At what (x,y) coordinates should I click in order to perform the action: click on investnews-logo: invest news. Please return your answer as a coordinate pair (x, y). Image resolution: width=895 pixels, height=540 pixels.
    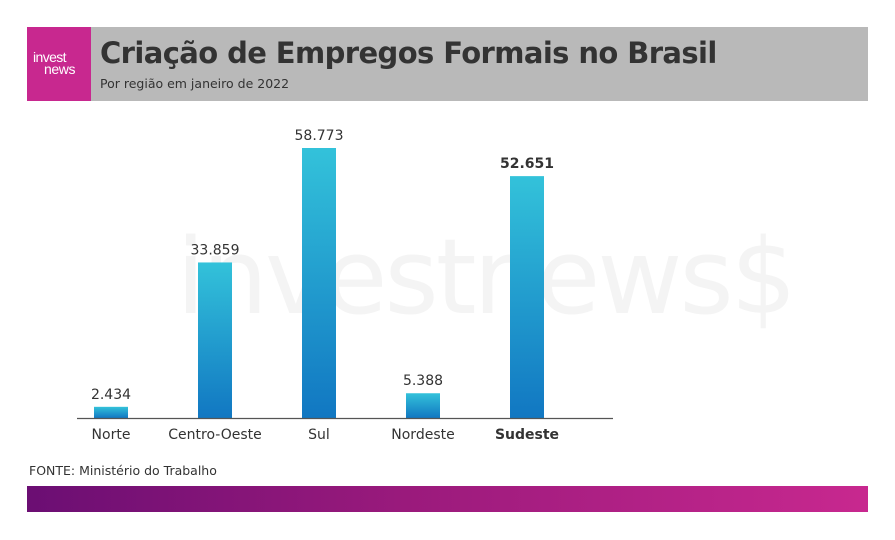
    Looking at the image, I should click on (59, 64).